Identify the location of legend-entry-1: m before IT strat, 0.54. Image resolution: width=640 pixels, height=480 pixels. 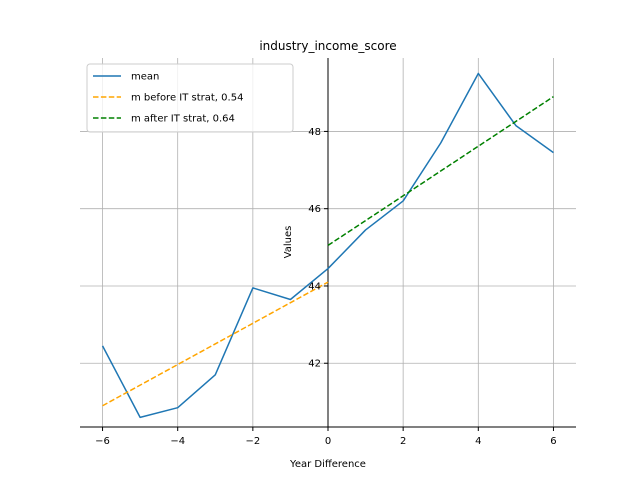
(187, 98).